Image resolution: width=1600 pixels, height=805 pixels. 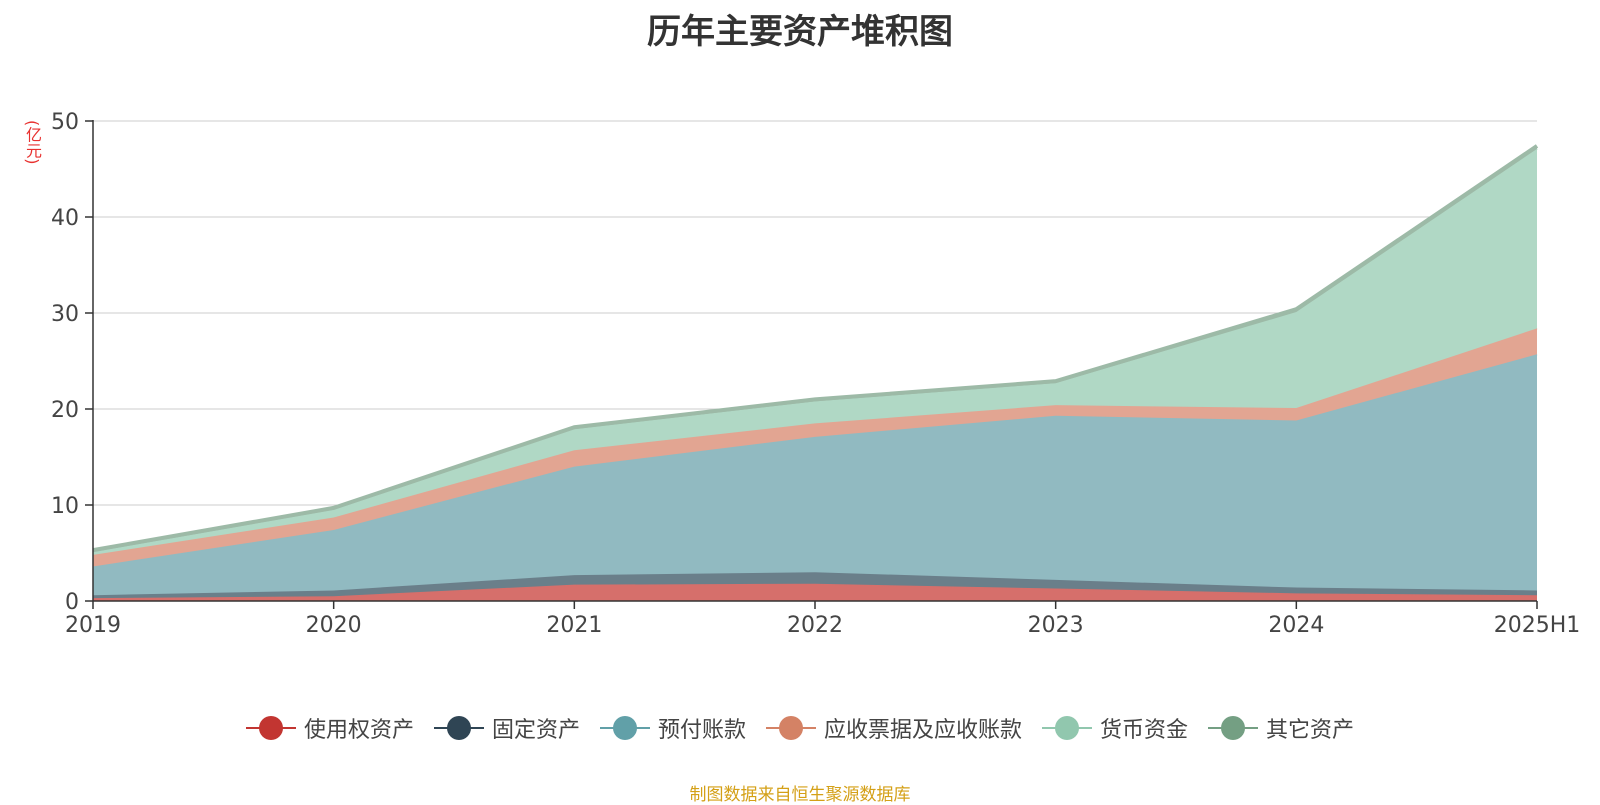 I want to click on legend-item: 固定资产, so click(x=506, y=728).